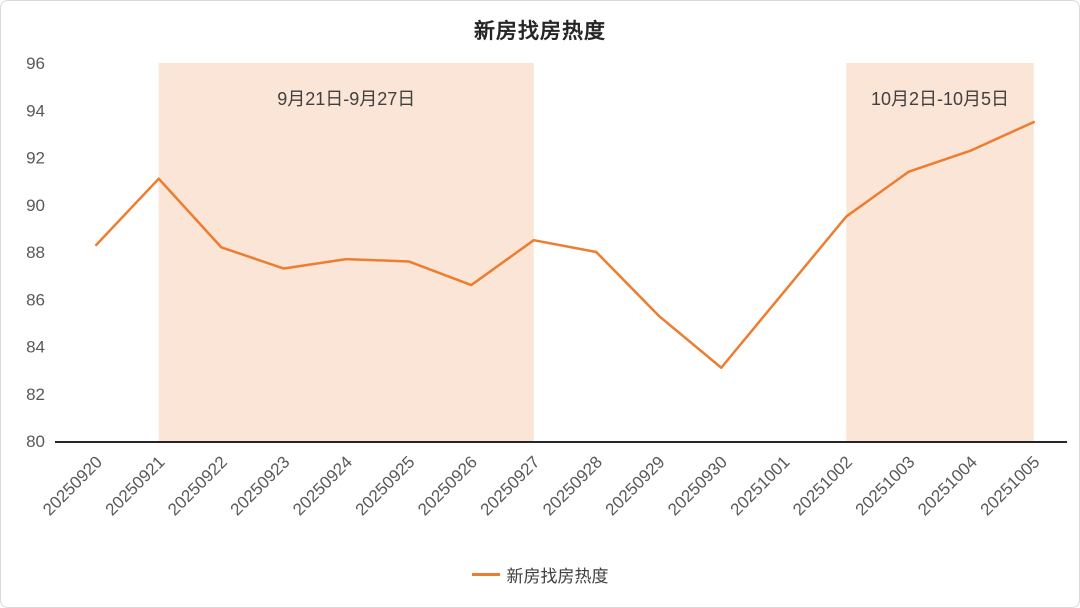  I want to click on legend: 新房找房热度, so click(540, 574).